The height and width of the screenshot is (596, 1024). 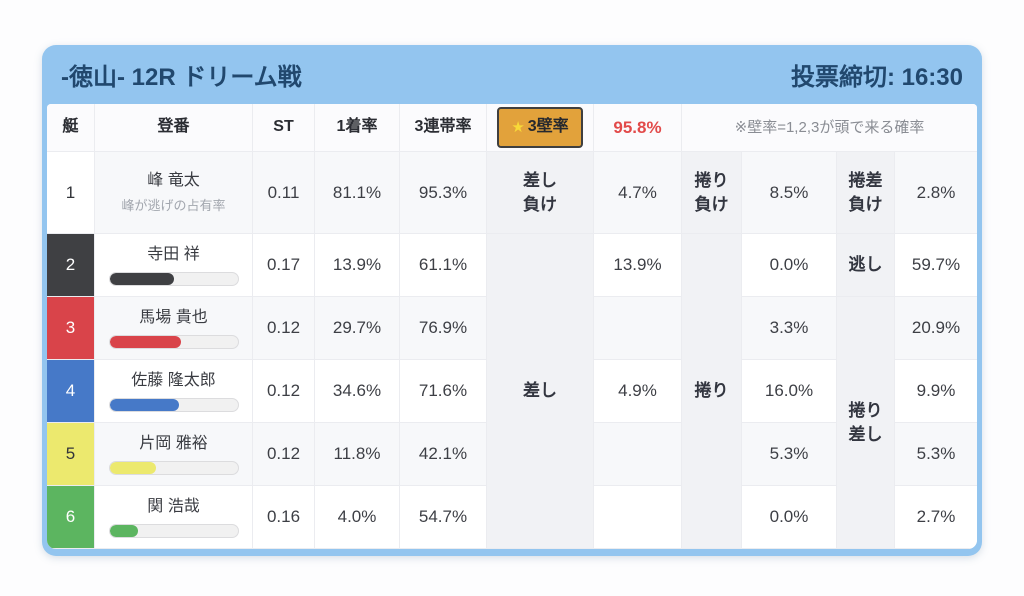 I want to click on col-header-top3: 3連帯率, so click(x=443, y=128).